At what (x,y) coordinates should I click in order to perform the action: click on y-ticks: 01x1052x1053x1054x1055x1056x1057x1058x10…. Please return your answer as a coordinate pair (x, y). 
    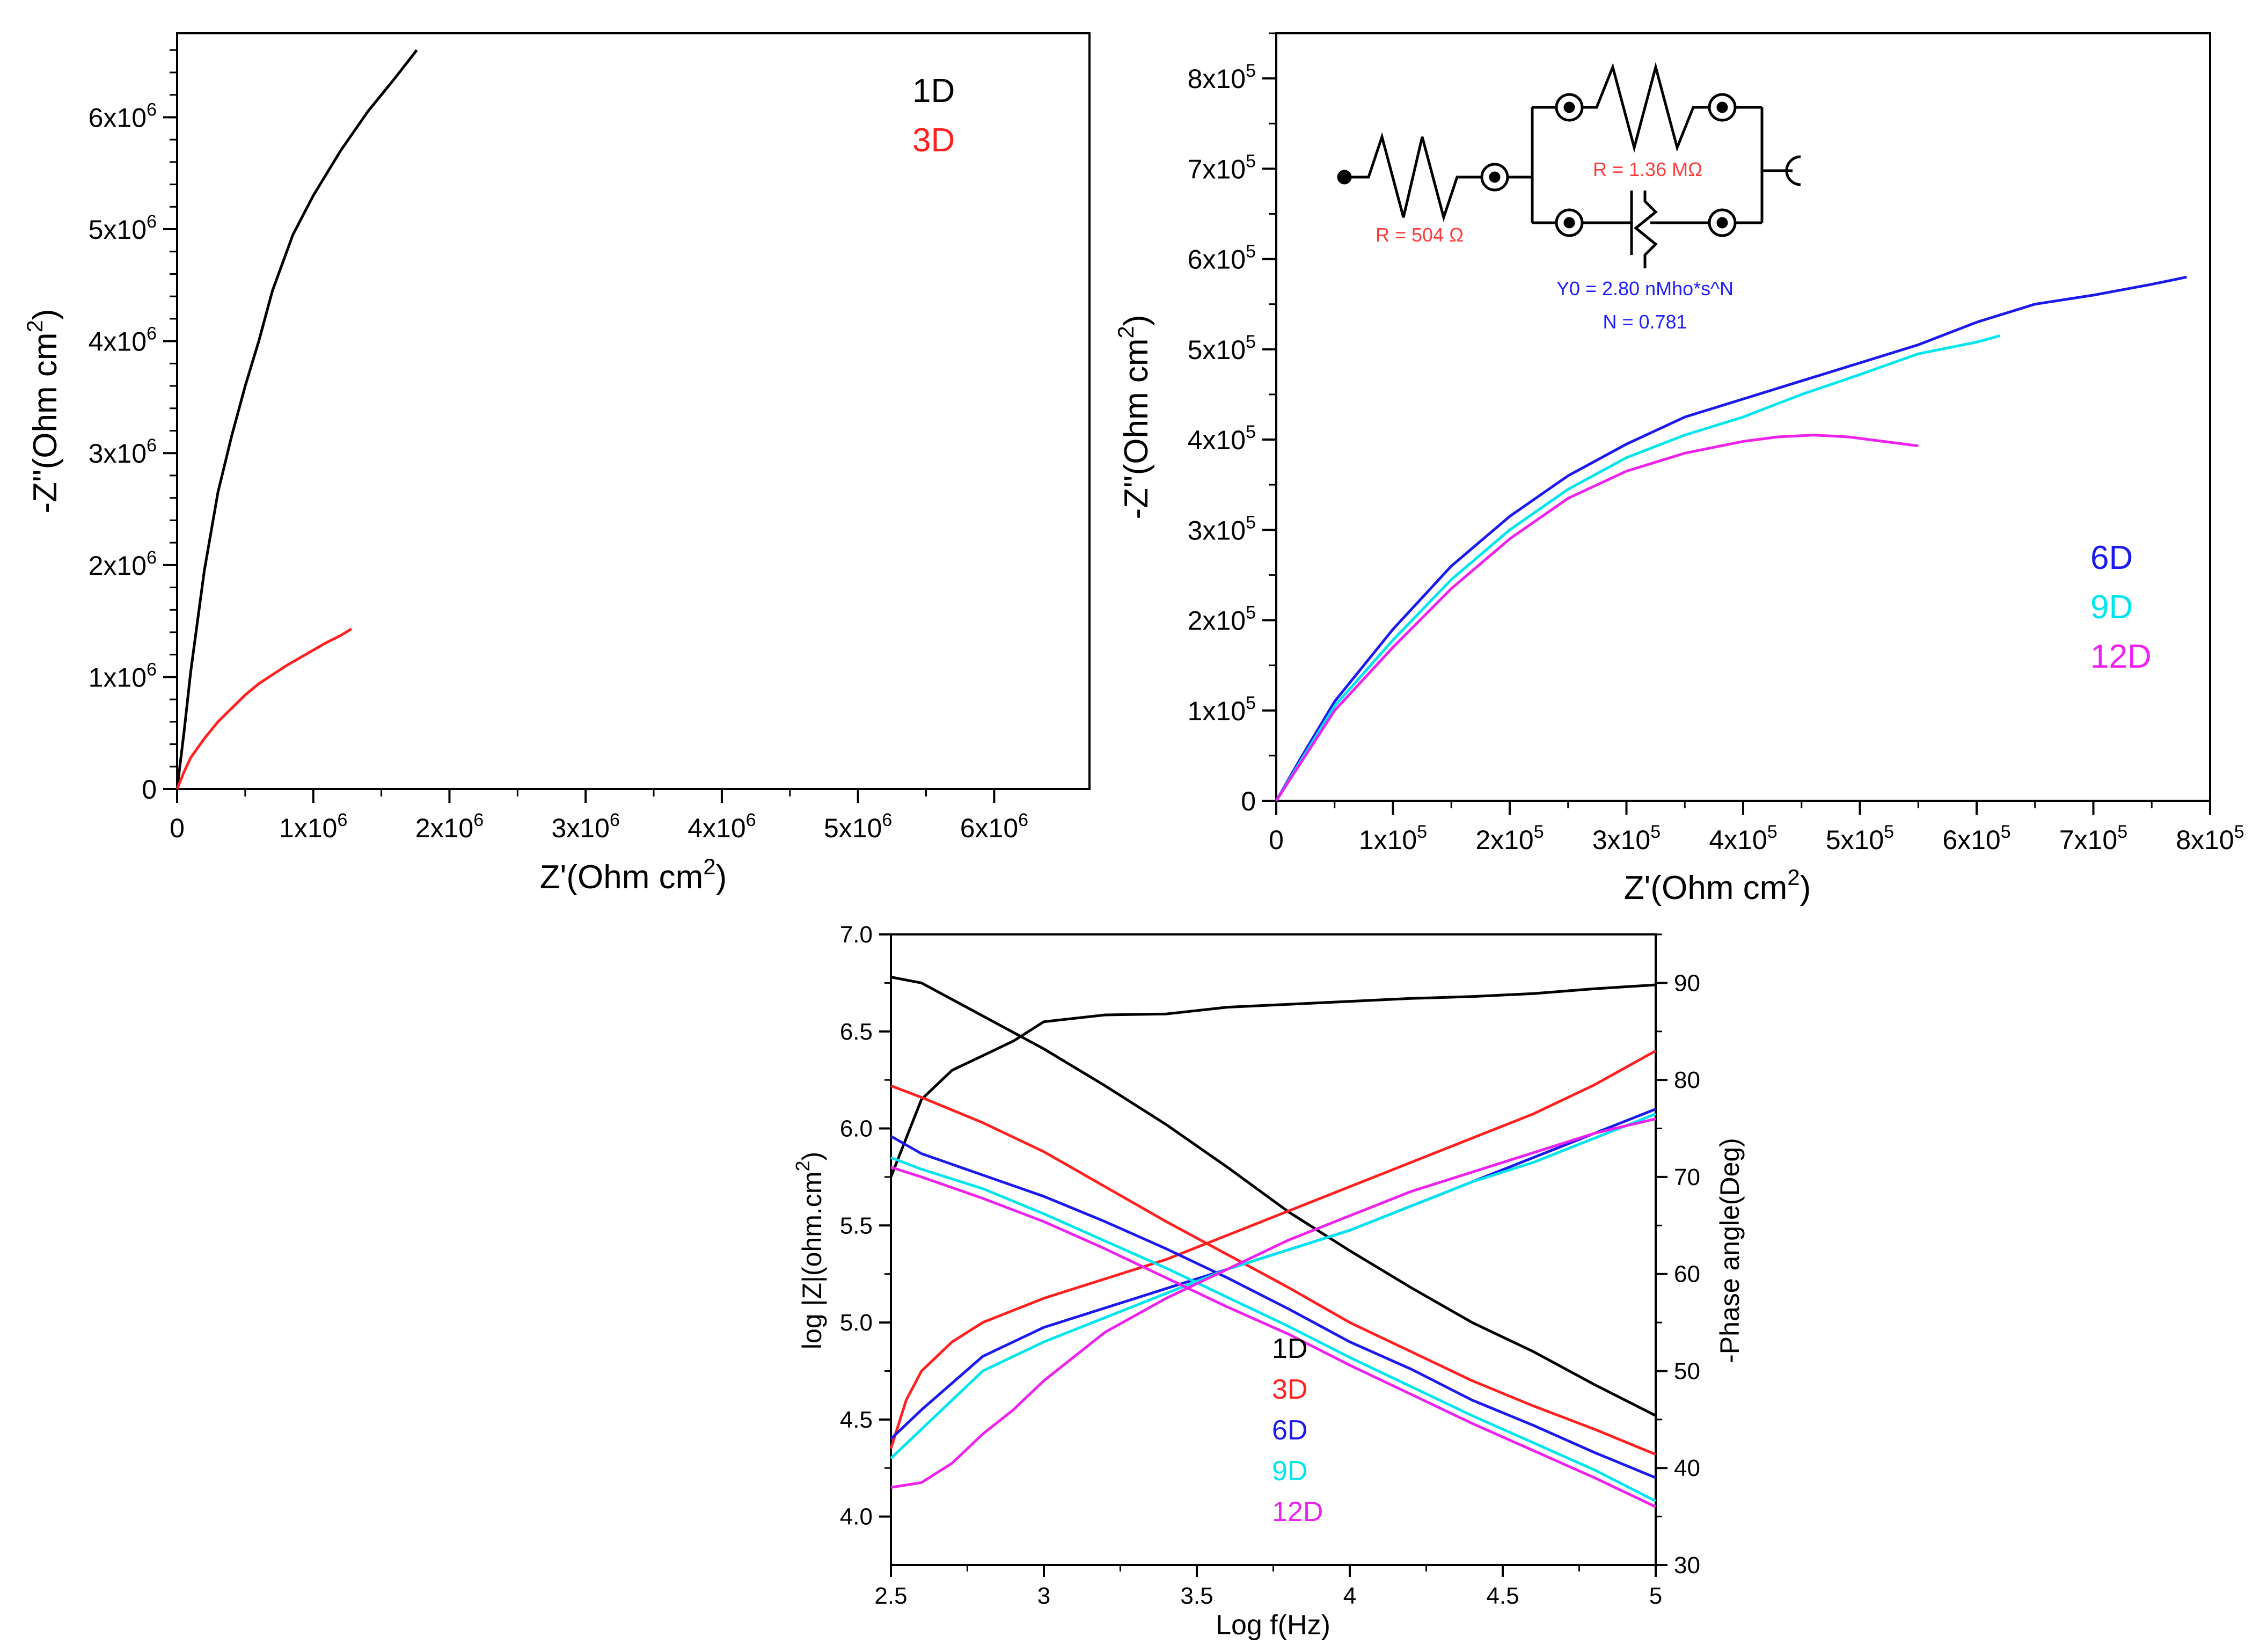
    Looking at the image, I should click on (1232, 424).